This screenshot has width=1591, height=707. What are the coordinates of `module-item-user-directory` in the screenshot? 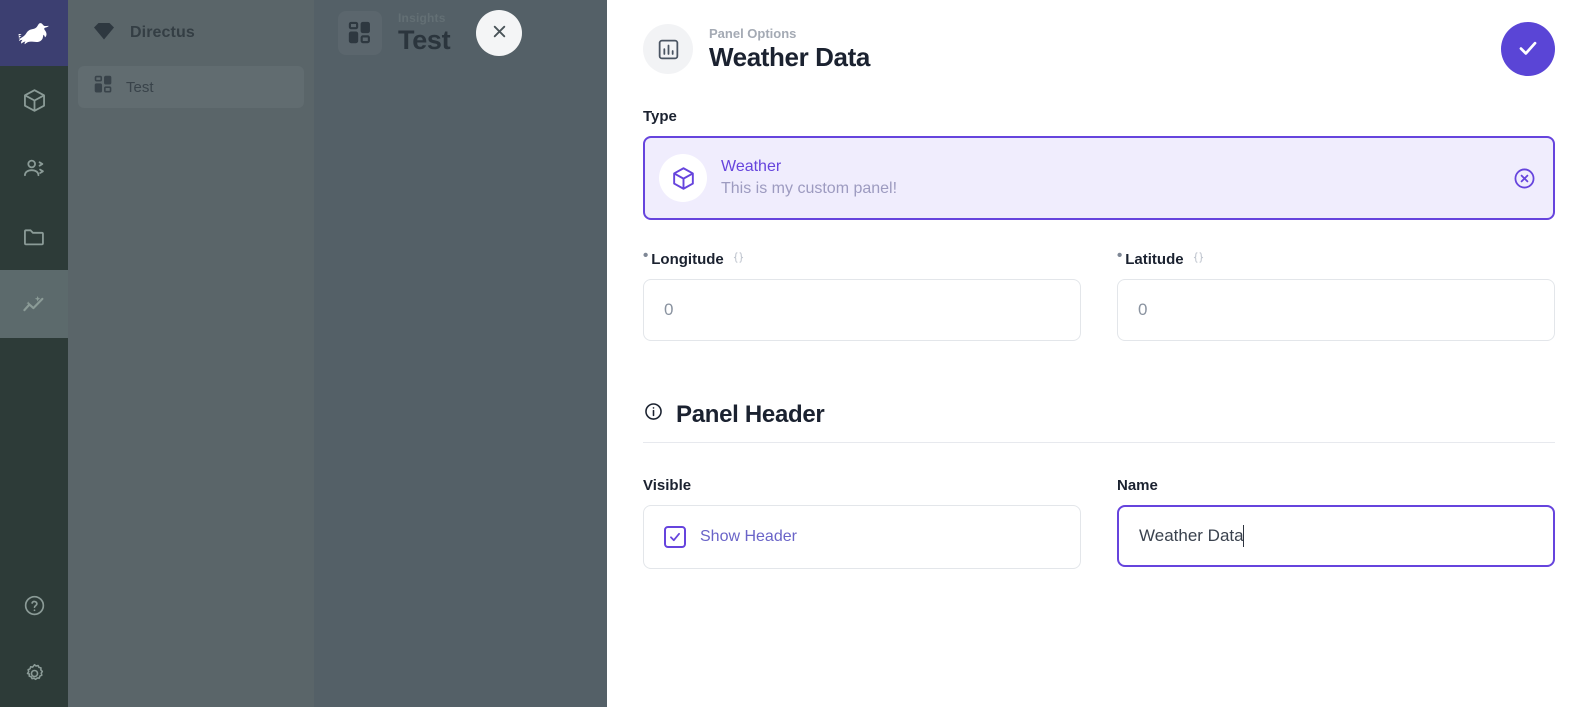 It's located at (34, 168).